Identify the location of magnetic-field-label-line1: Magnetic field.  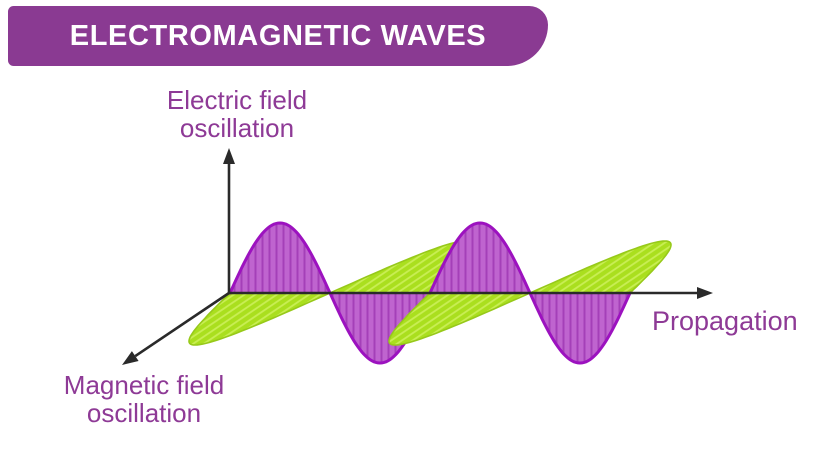
(144, 385).